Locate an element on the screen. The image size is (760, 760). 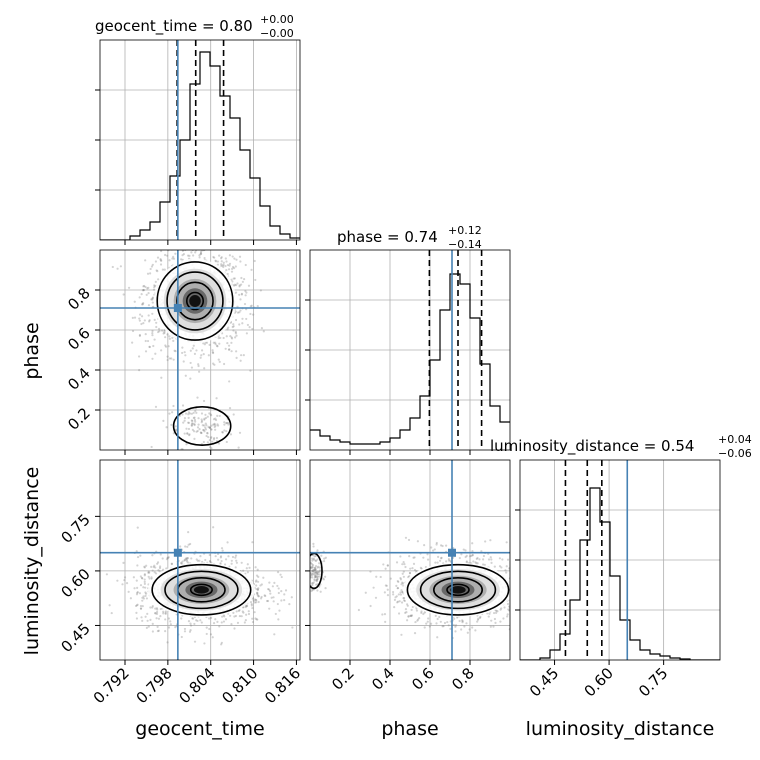
contour-line-secondary is located at coordinates (202, 425).